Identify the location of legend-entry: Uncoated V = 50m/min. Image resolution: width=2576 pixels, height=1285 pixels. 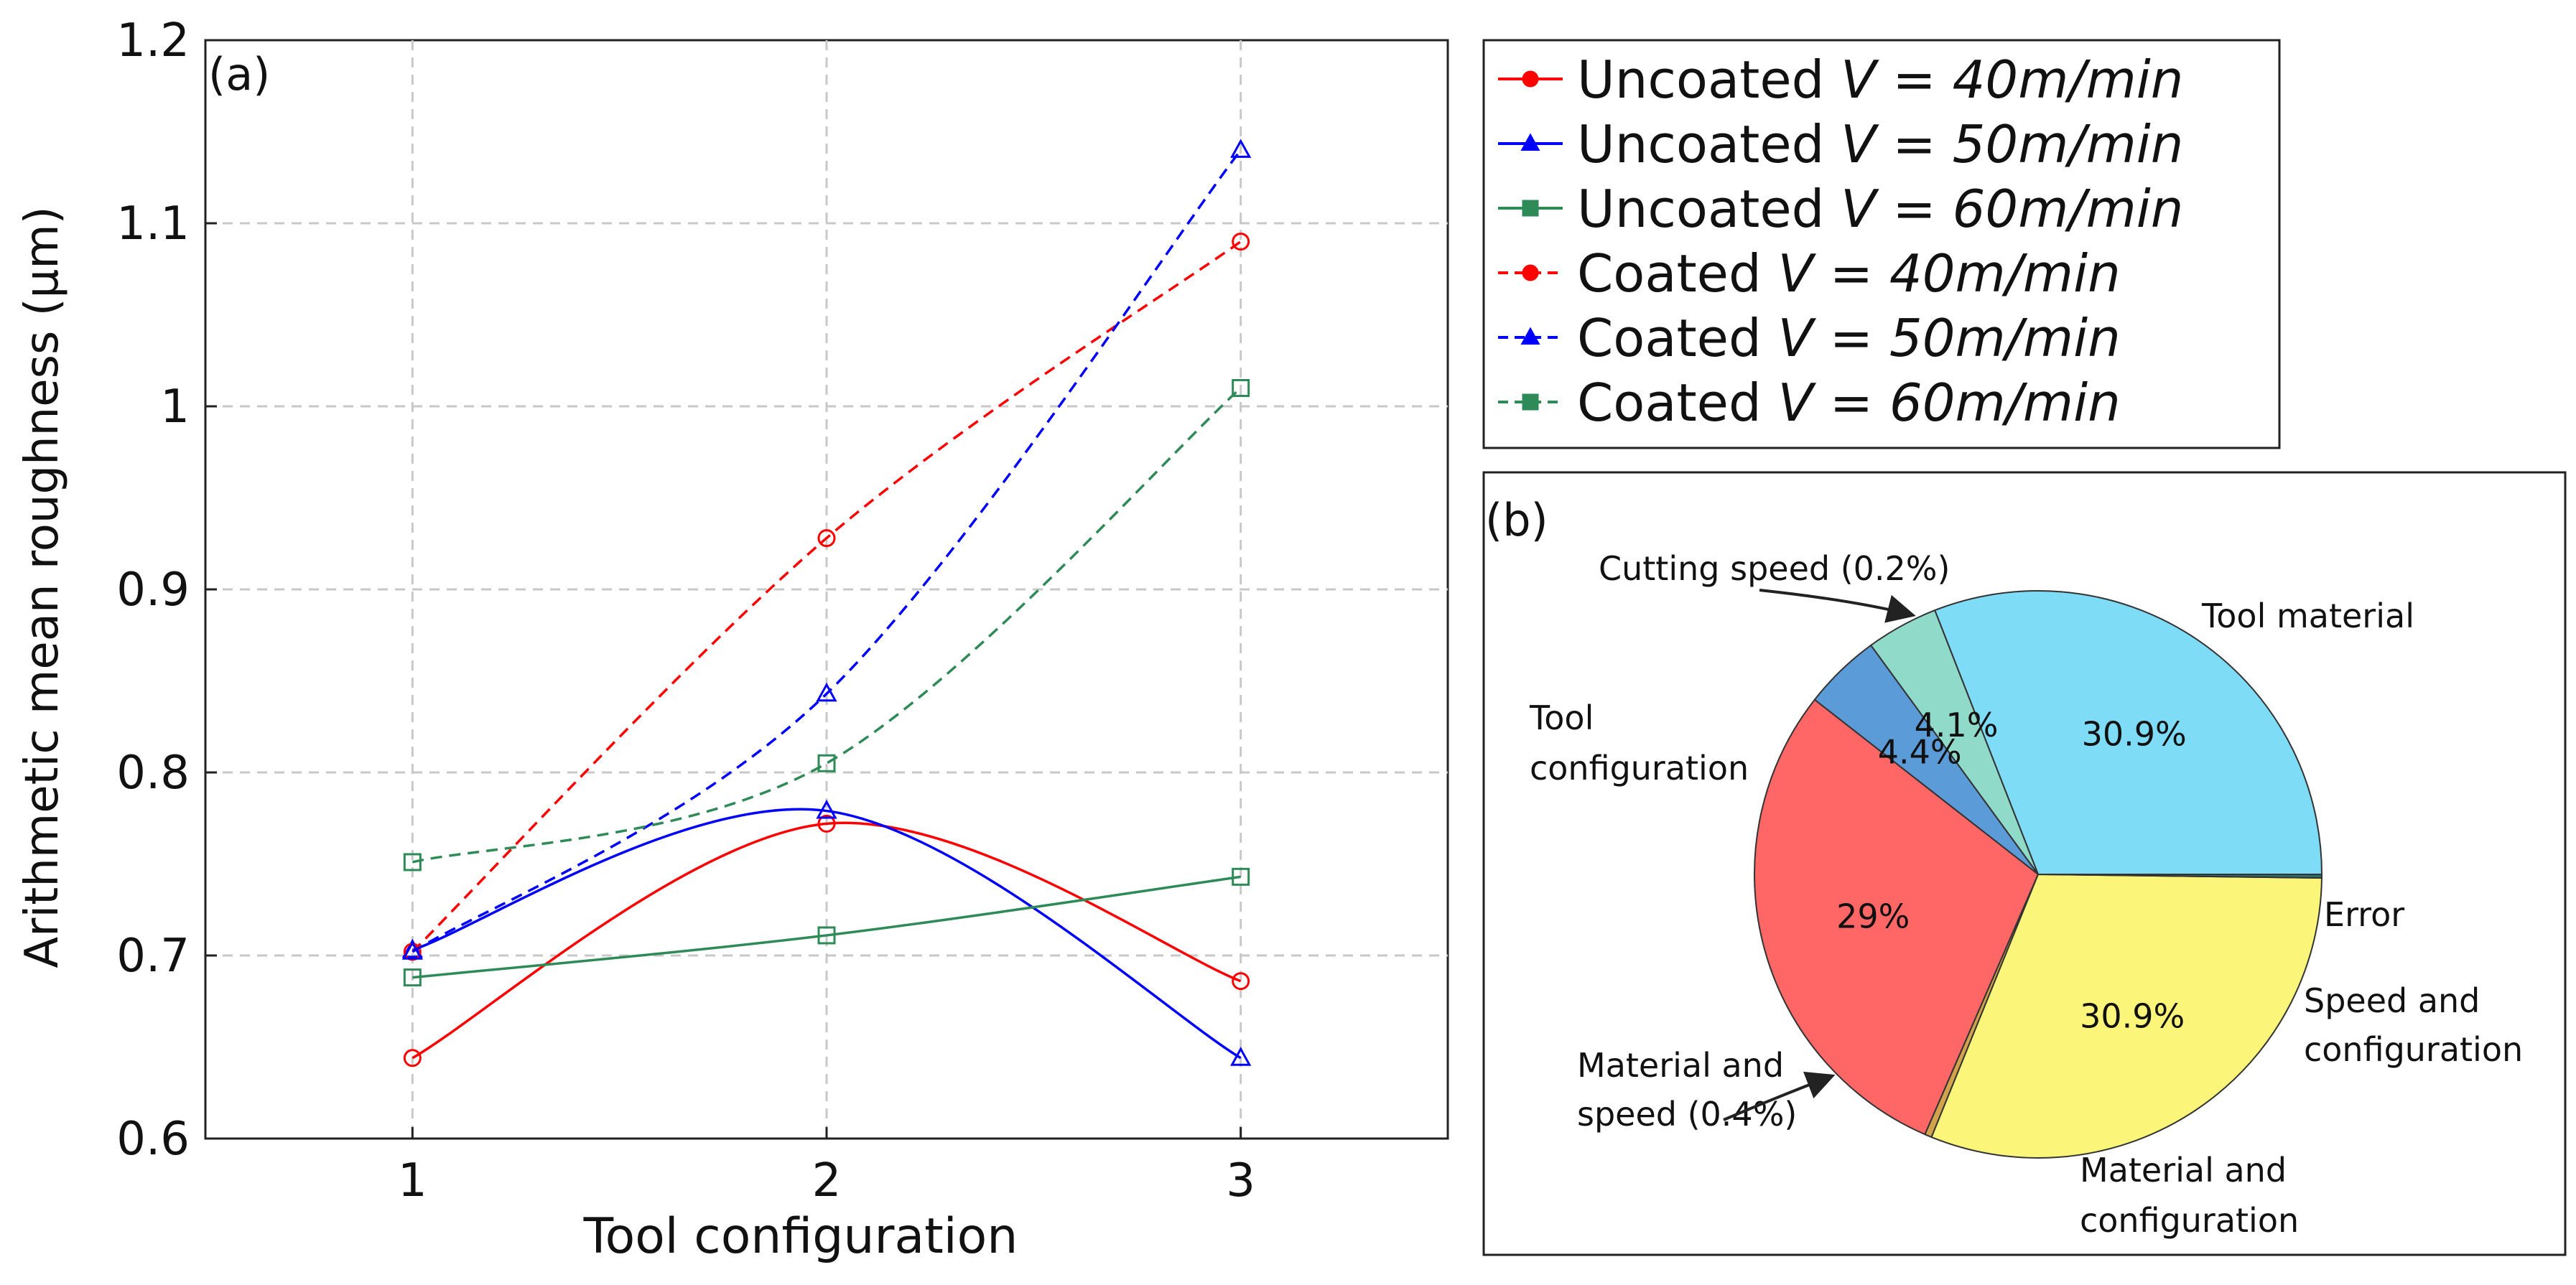
(1840, 144).